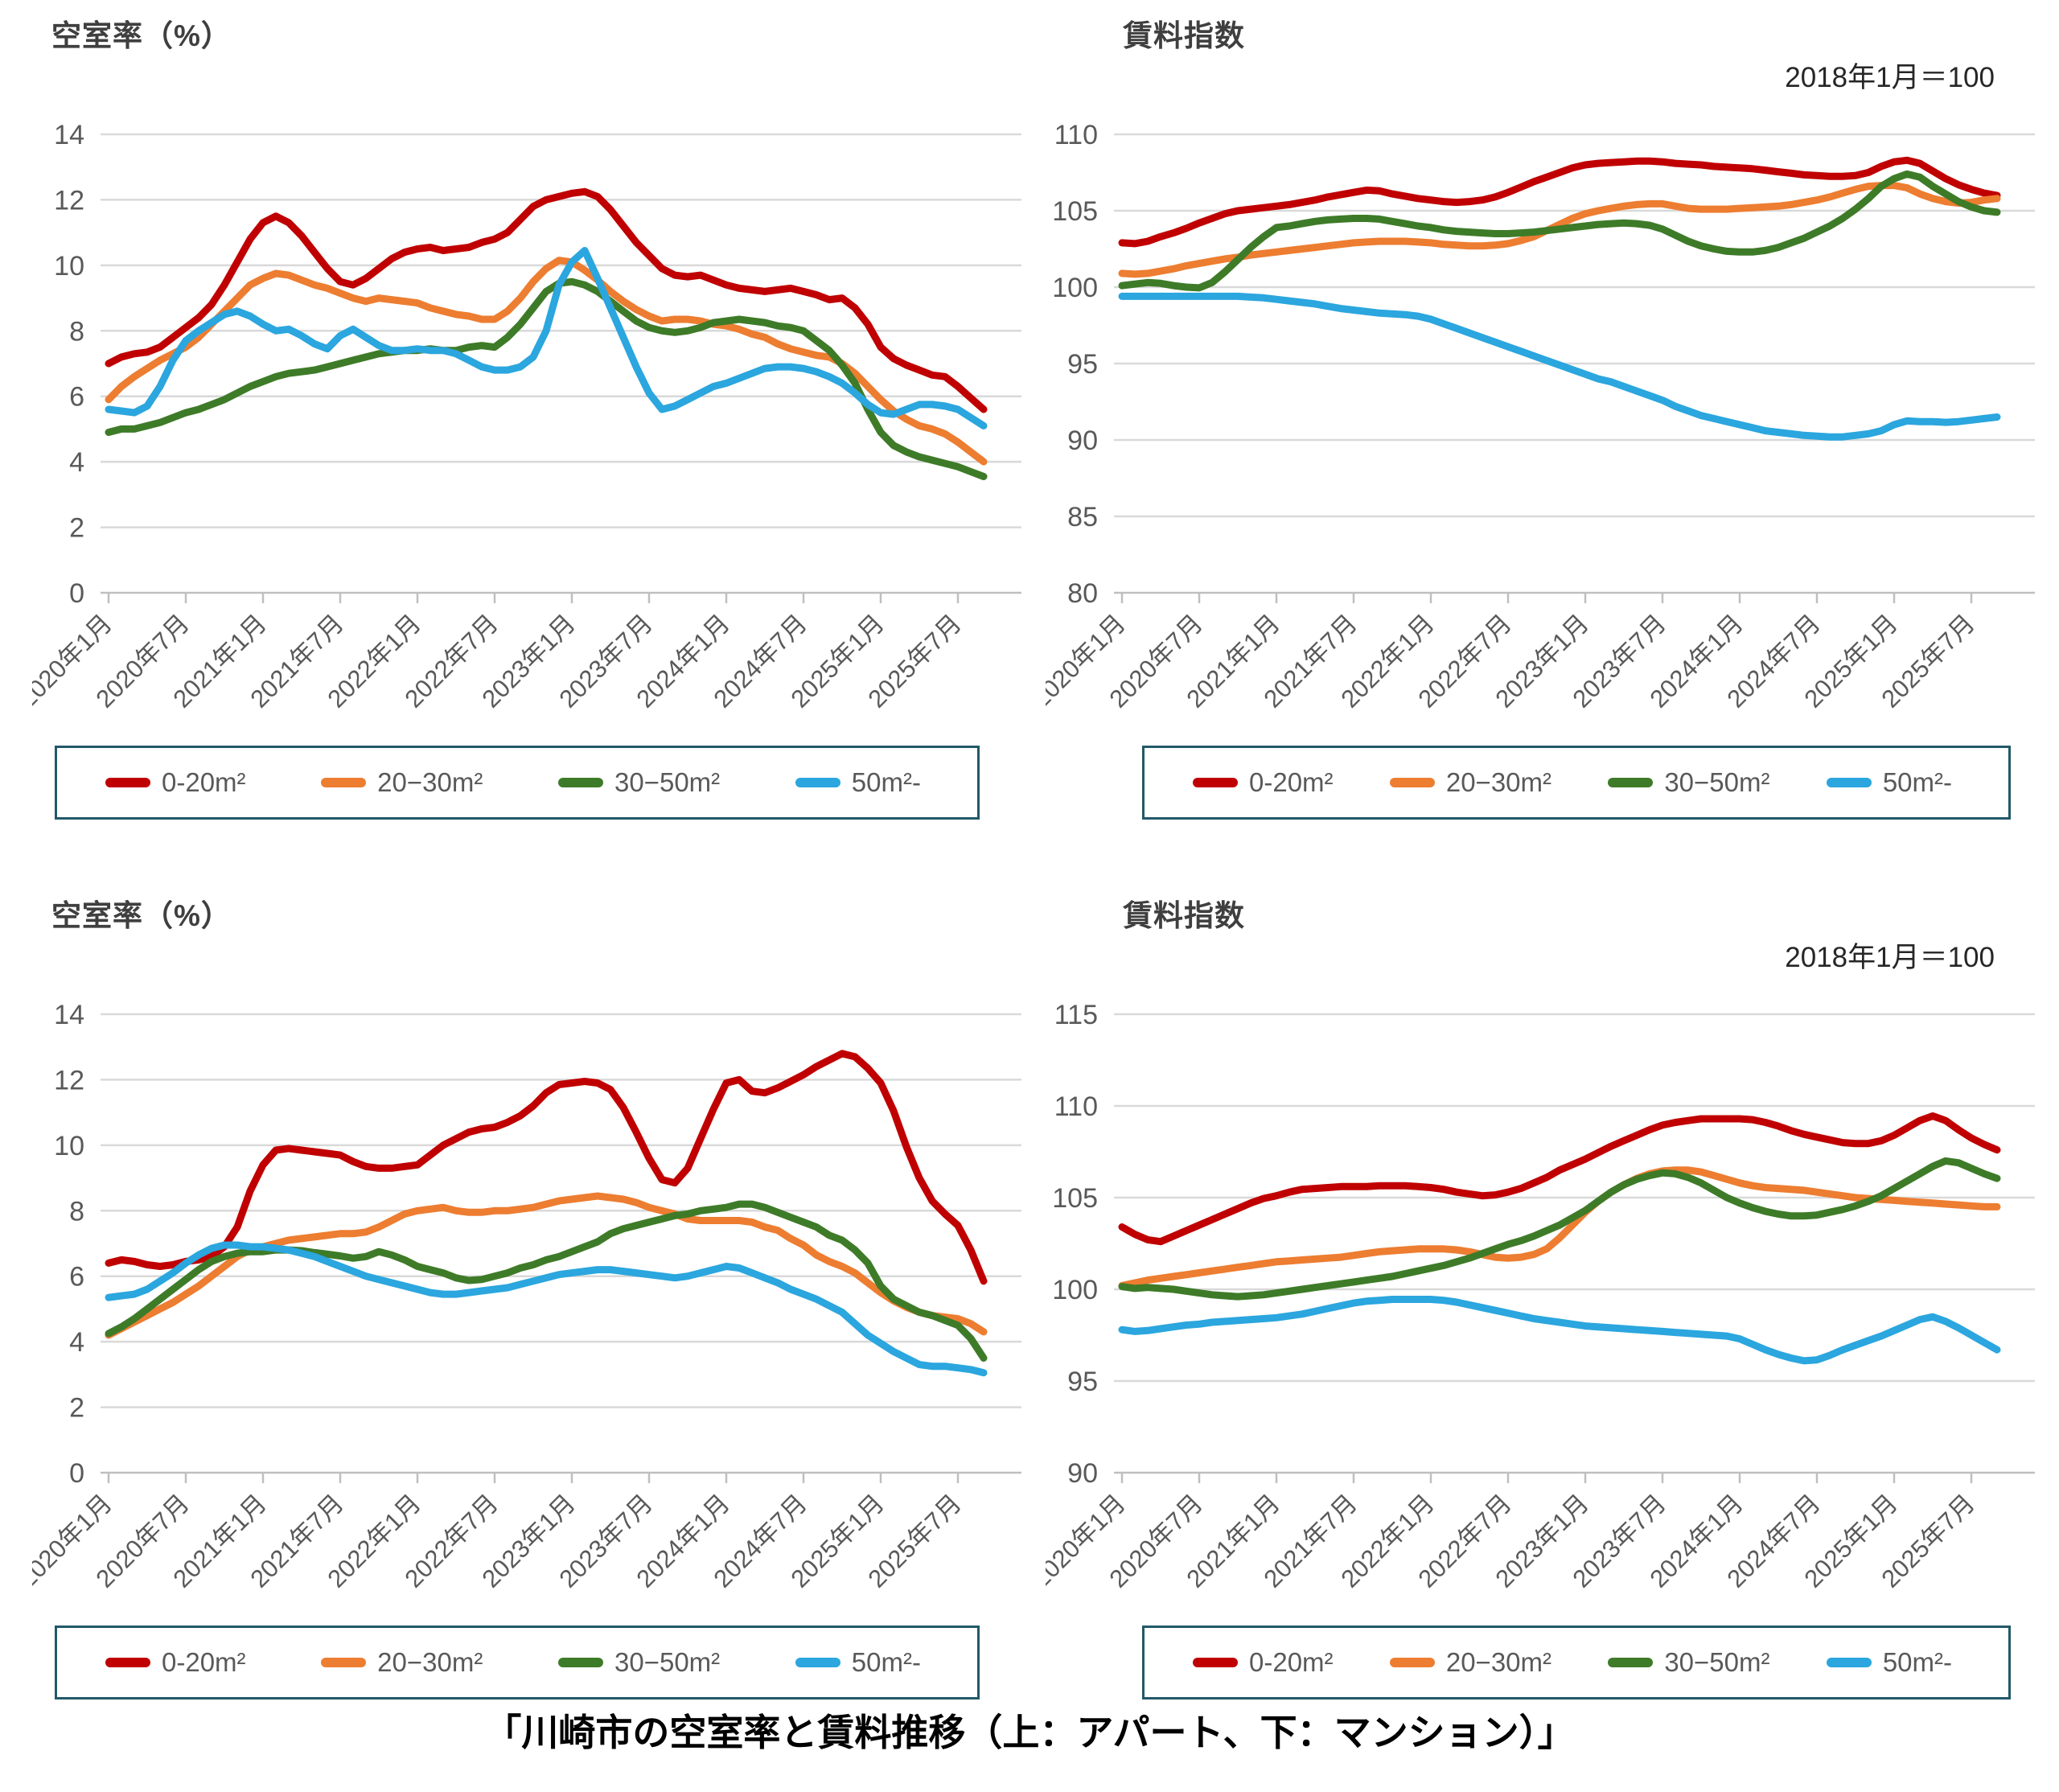  What do you see at coordinates (1076, 135) in the screenshot?
I see `y-axis-label: 110` at bounding box center [1076, 135].